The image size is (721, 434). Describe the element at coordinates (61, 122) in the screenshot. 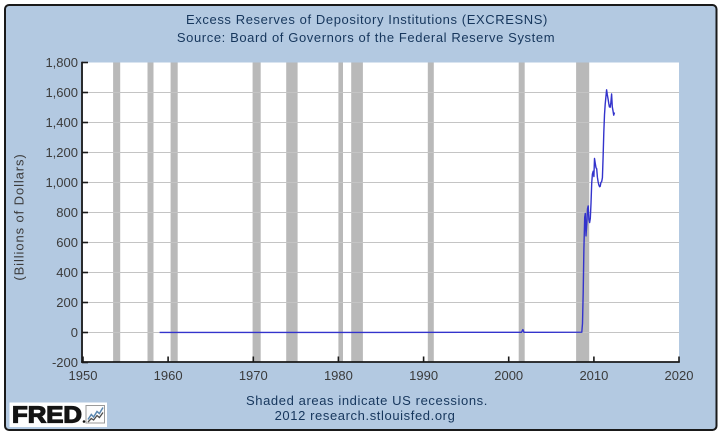

I see `svg-text: 1,400` at that location.